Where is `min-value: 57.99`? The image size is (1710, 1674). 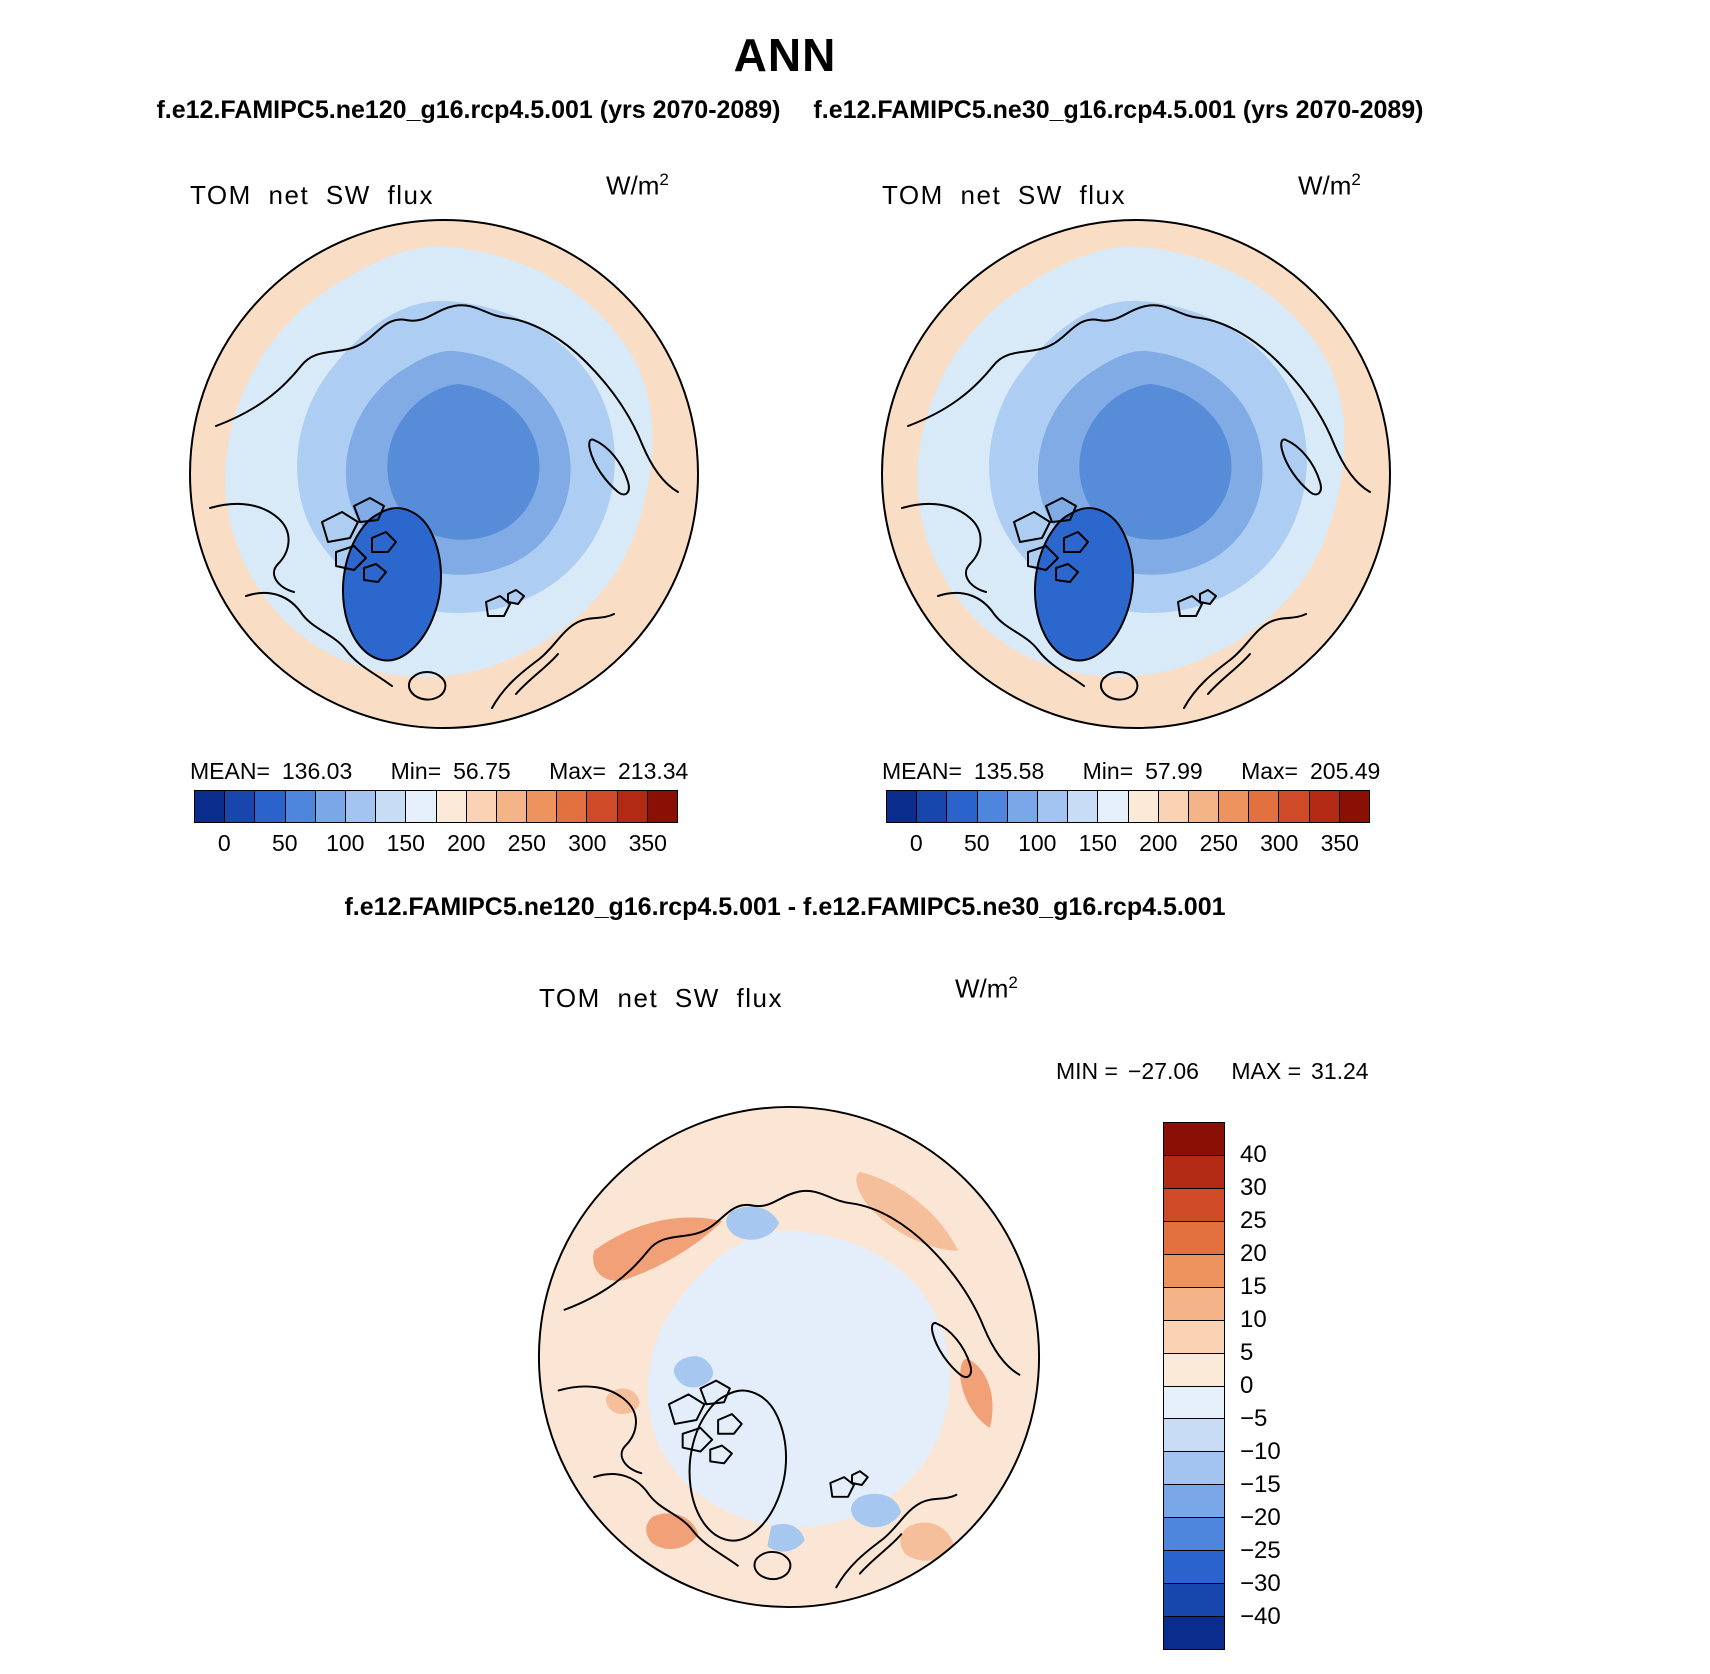
min-value: 57.99 is located at coordinates (1174, 771).